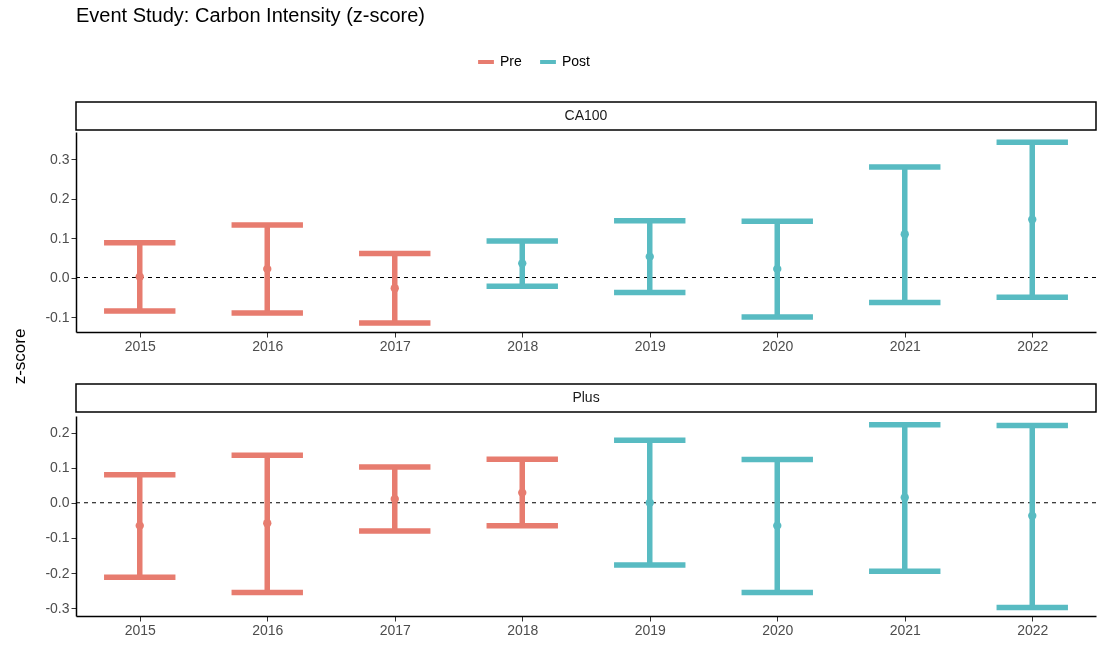 This screenshot has width=1103, height=645. What do you see at coordinates (251, 15) in the screenshot?
I see `chart-title: Event Study: Carbon Intensity (z-score)` at bounding box center [251, 15].